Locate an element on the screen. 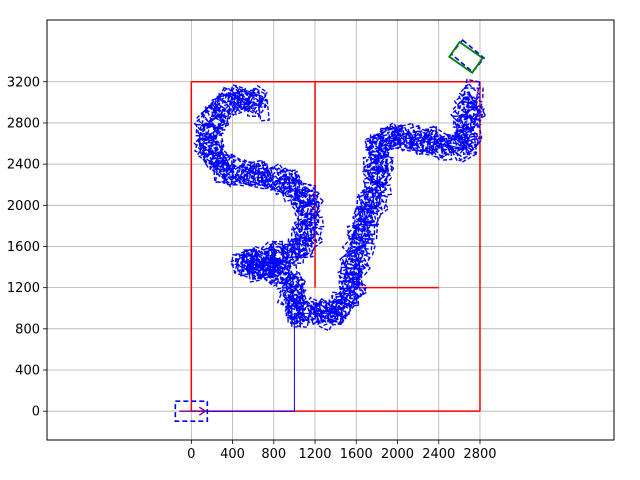 This screenshot has width=640, height=480. y-tick-label: 1200 is located at coordinates (23, 288).